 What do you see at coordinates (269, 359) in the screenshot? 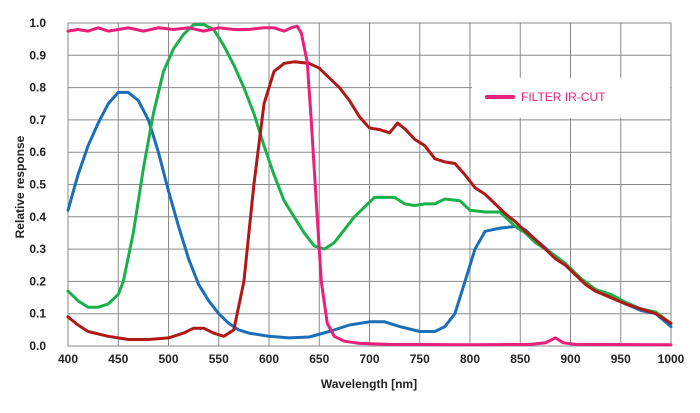
I see `x-tick-label: 600` at bounding box center [269, 359].